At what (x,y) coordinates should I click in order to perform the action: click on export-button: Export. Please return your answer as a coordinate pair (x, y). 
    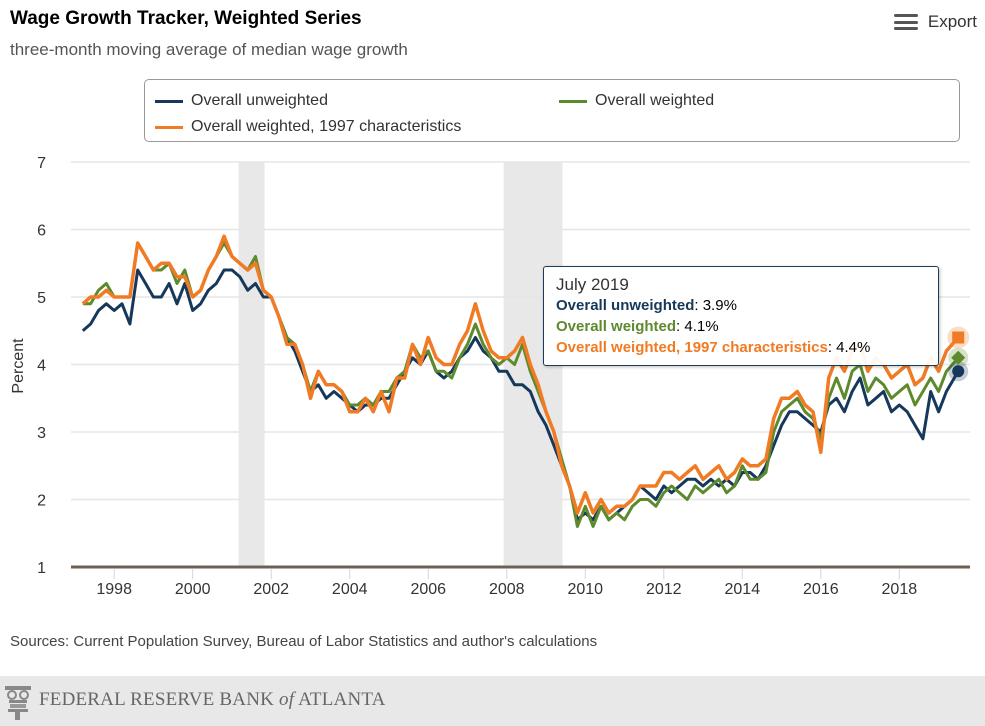
    Looking at the image, I should click on (935, 22).